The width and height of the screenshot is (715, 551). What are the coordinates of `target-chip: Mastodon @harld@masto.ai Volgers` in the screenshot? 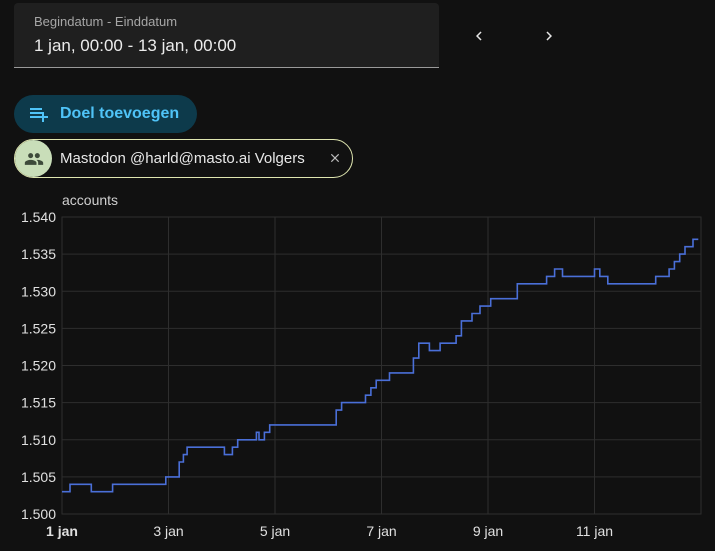 It's located at (183, 158).